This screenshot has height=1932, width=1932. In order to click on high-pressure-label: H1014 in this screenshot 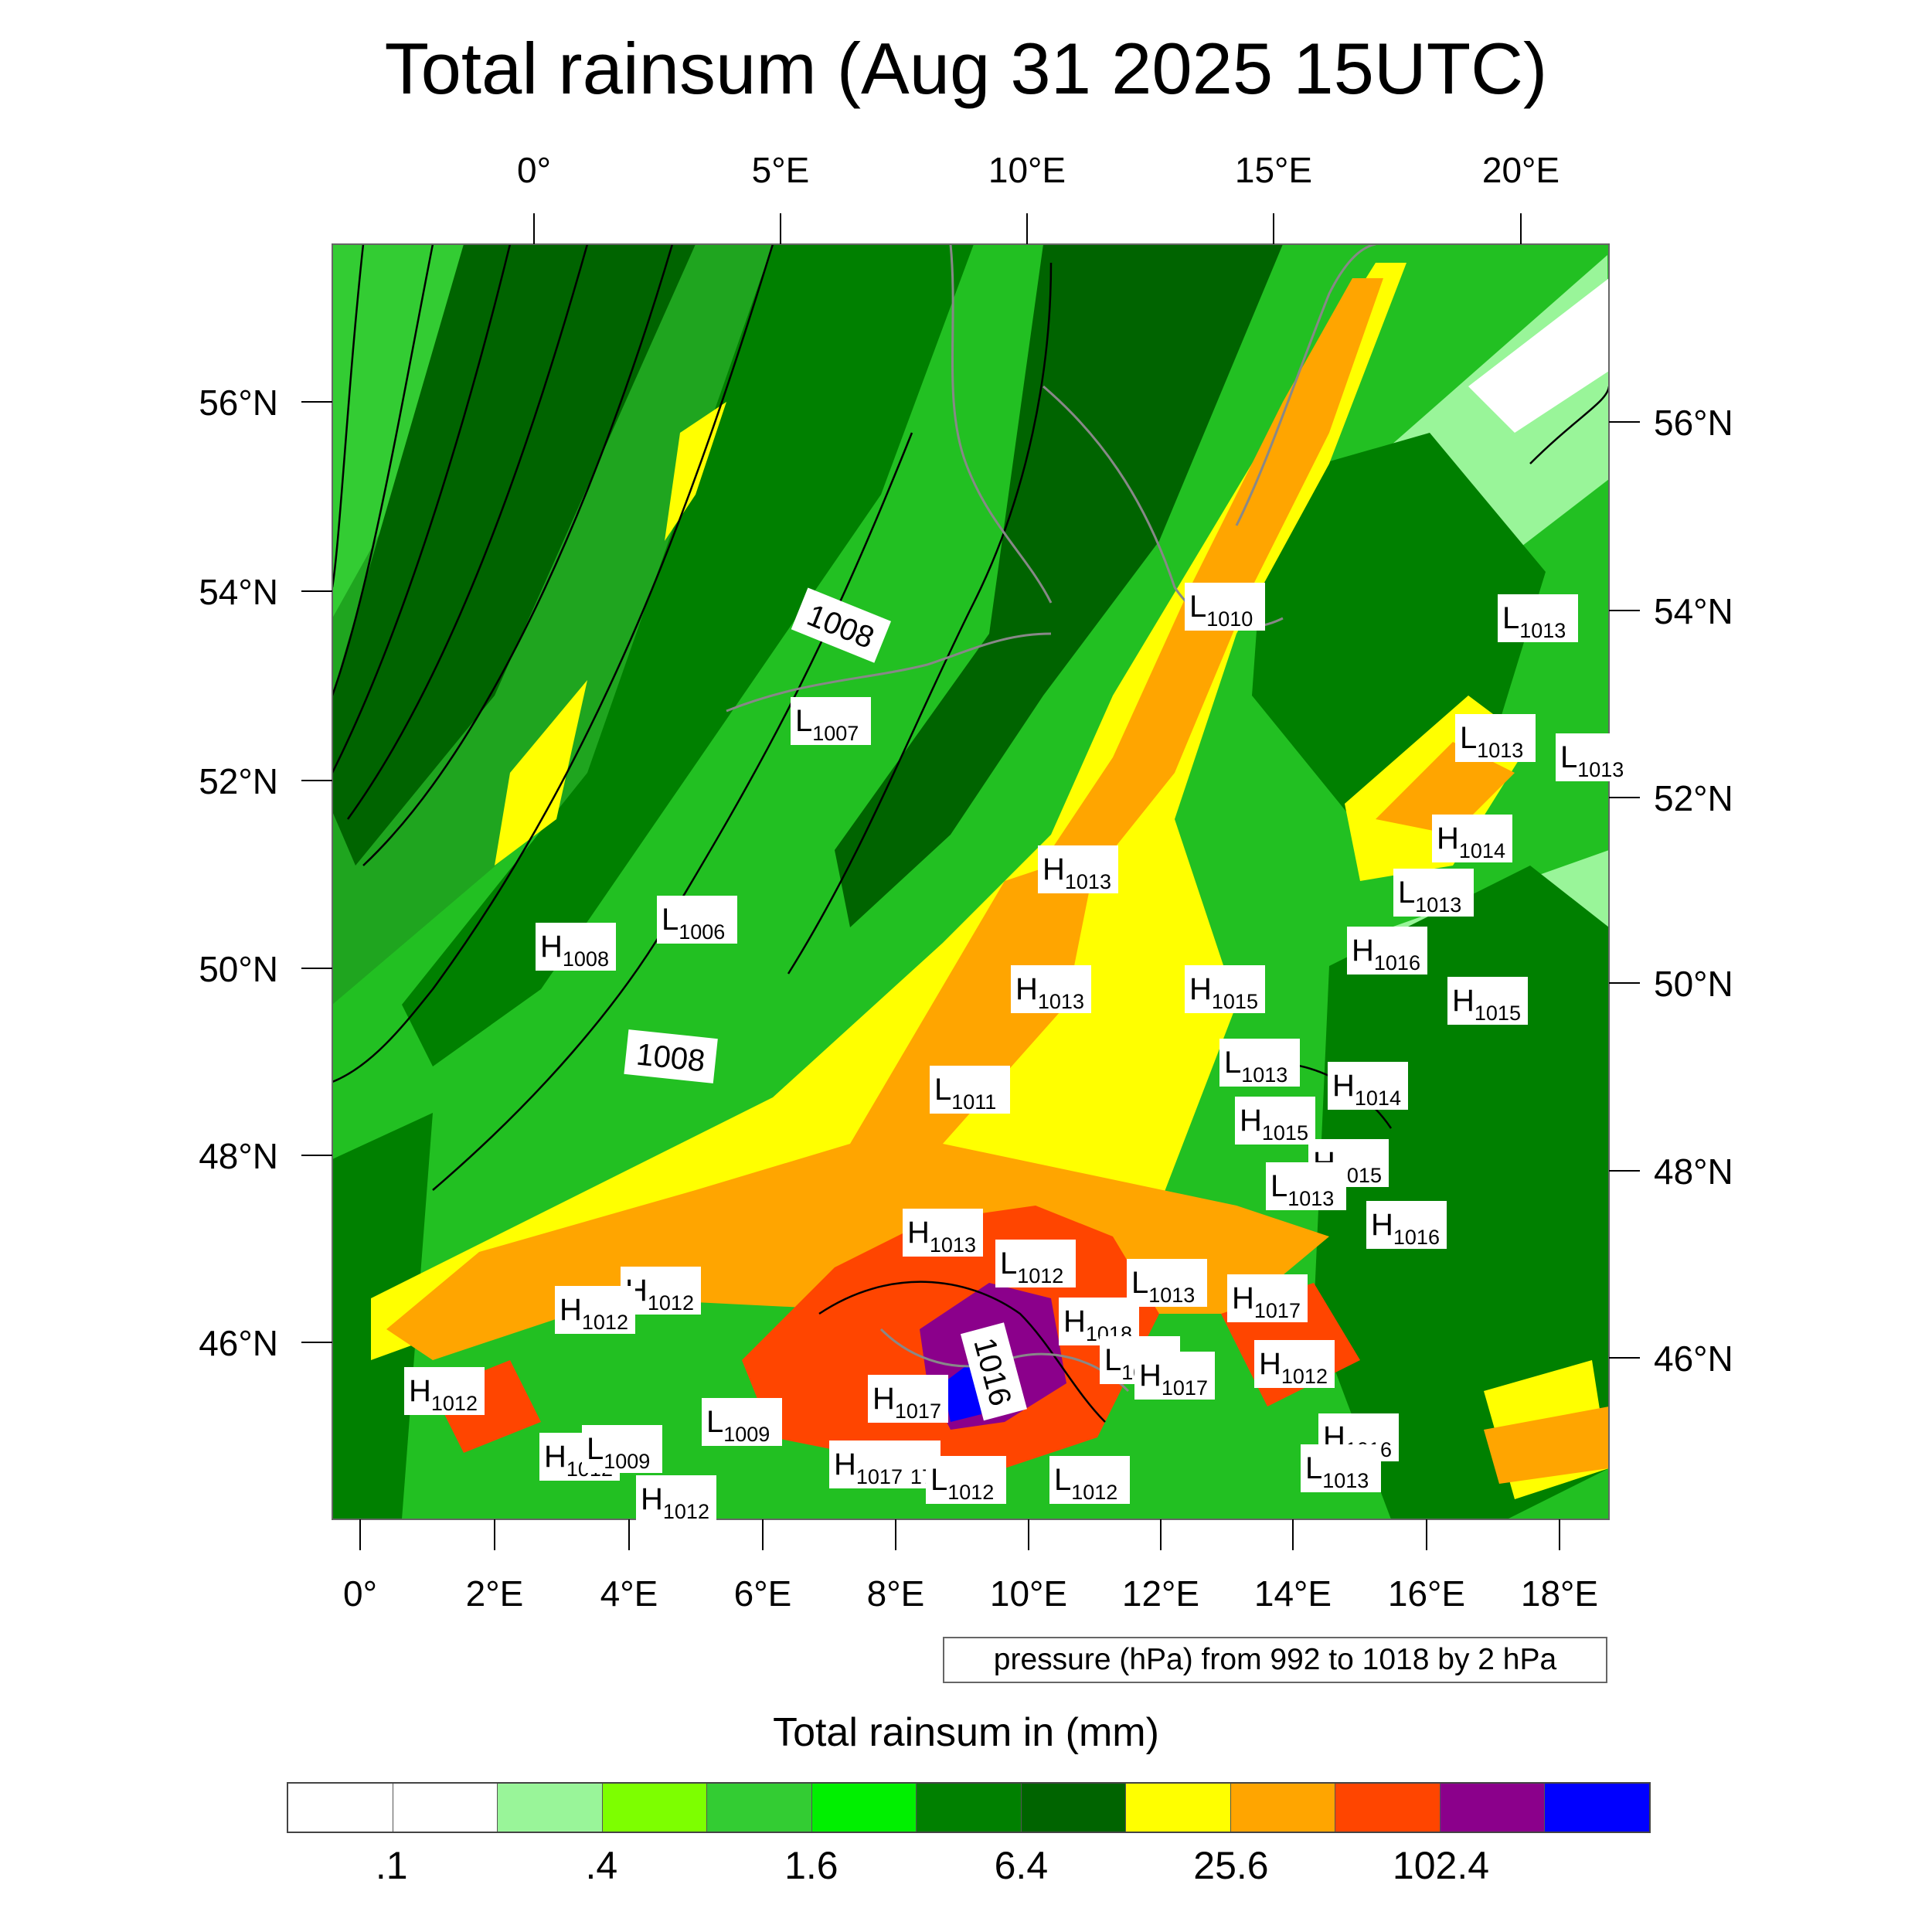, I will do `click(1472, 838)`.